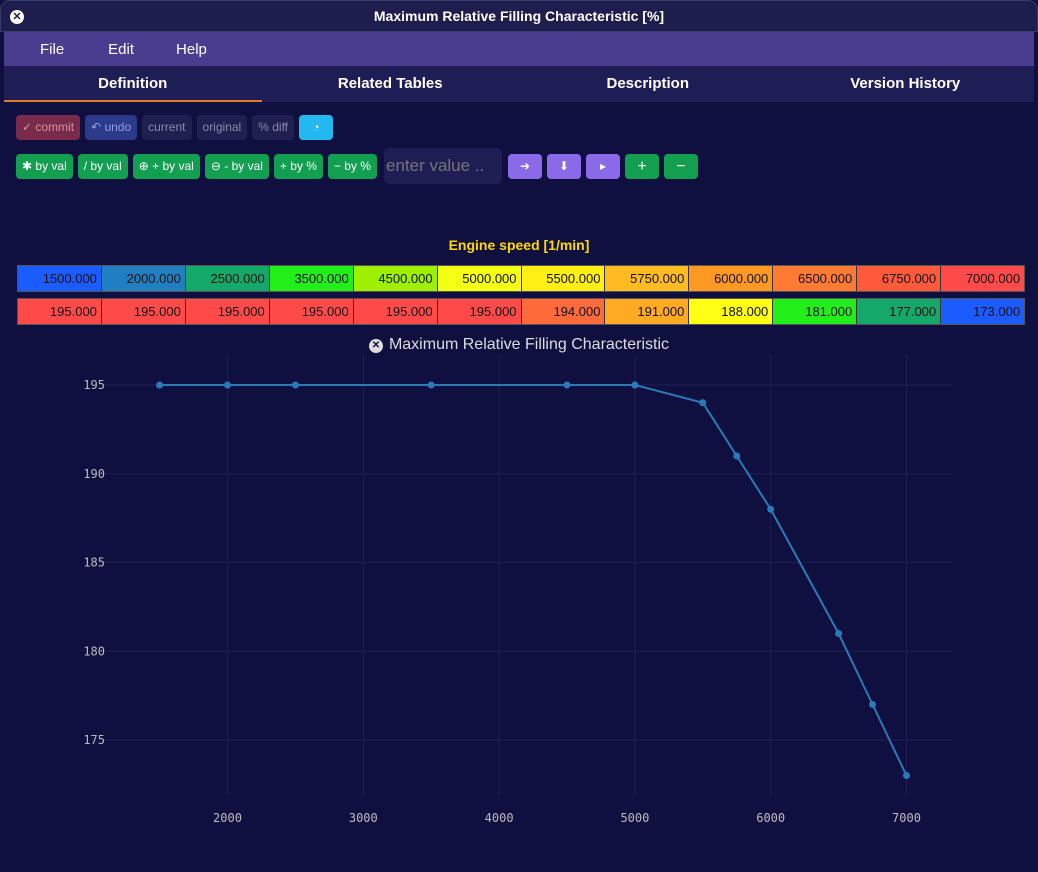 The width and height of the screenshot is (1038, 872). Describe the element at coordinates (602, 166) in the screenshot. I see `caret-right-icon: ▸` at that location.